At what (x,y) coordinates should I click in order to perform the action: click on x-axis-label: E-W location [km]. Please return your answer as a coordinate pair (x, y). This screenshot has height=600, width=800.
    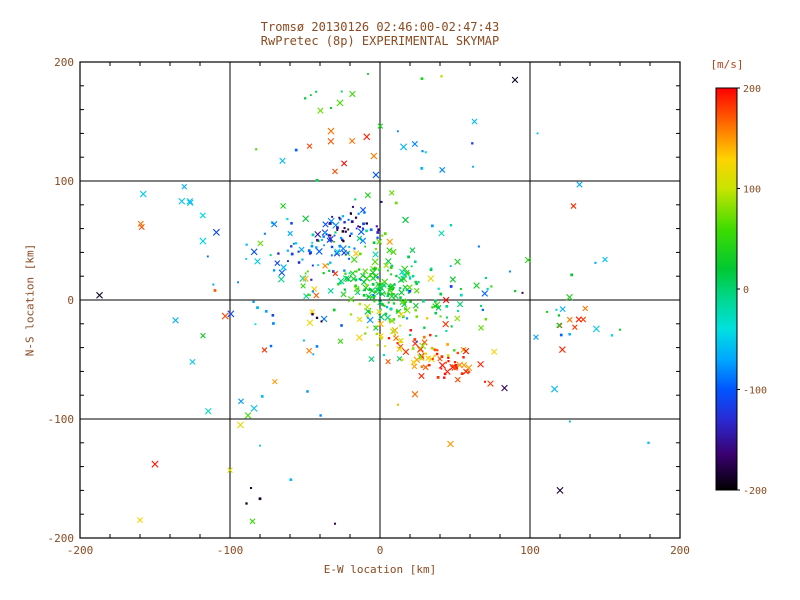
    Looking at the image, I should click on (380, 569).